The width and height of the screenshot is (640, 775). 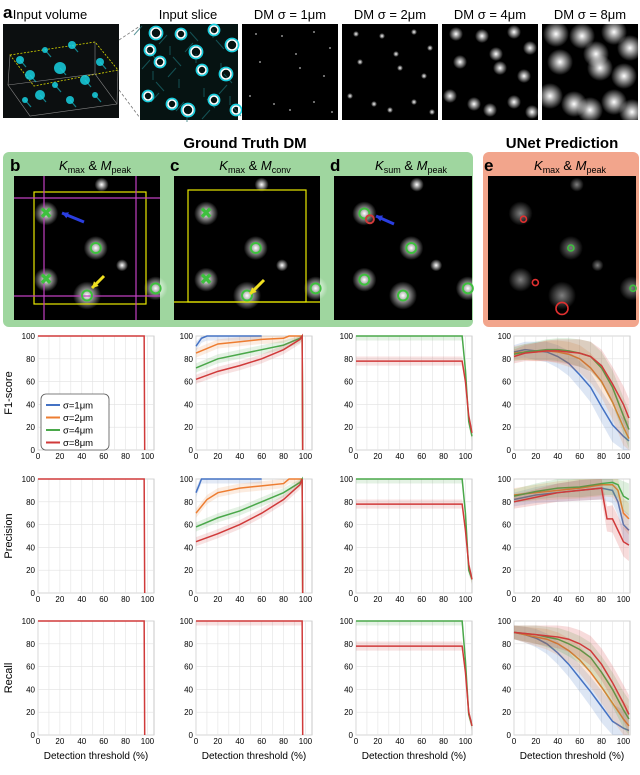 I want to click on x-axis-label: Detection threshold (%), so click(x=414, y=756).